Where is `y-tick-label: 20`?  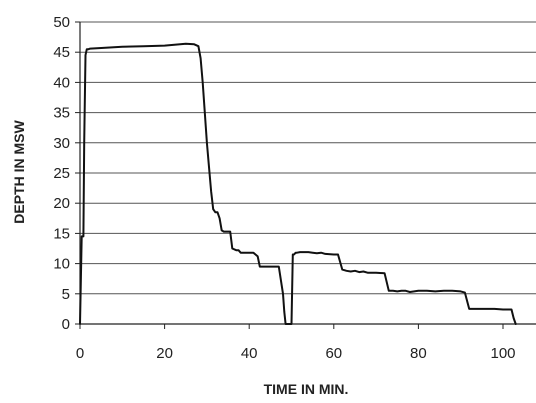
y-tick-label: 20 is located at coordinates (61, 203).